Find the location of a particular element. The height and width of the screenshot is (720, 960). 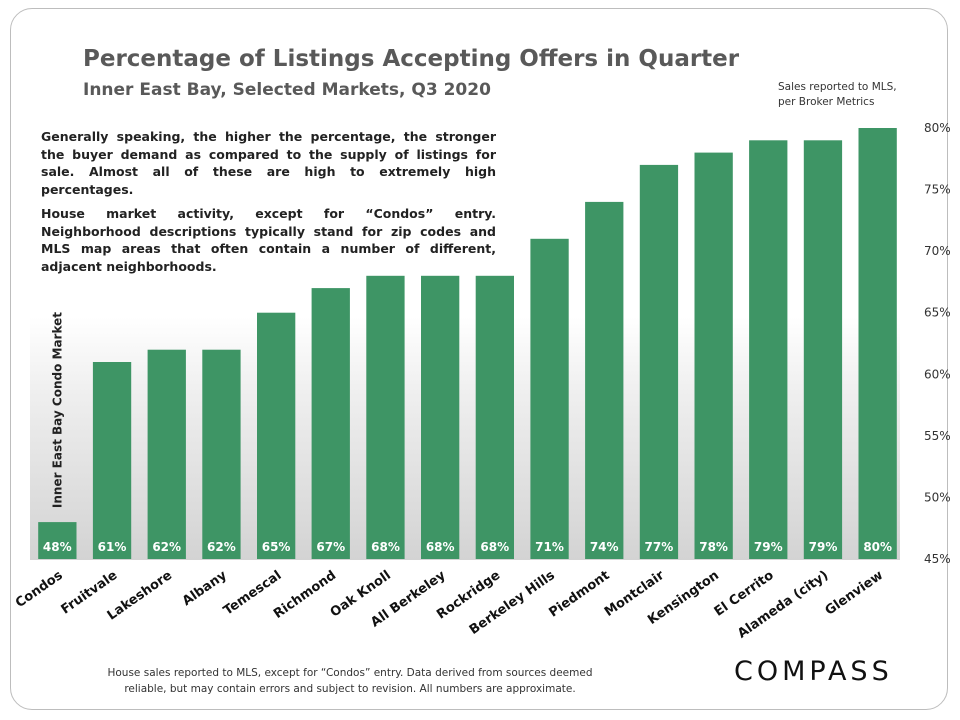

data-label: 78% is located at coordinates (713, 547).